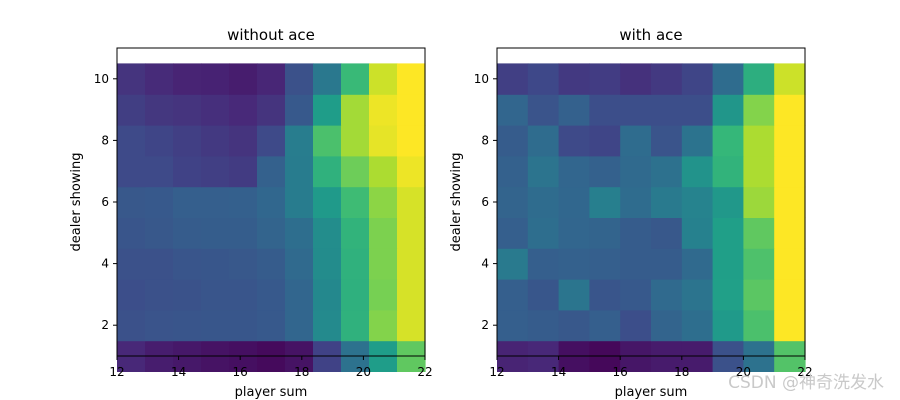  What do you see at coordinates (806, 383) in the screenshot?
I see `watermark: CSDN @神奇洗发水` at bounding box center [806, 383].